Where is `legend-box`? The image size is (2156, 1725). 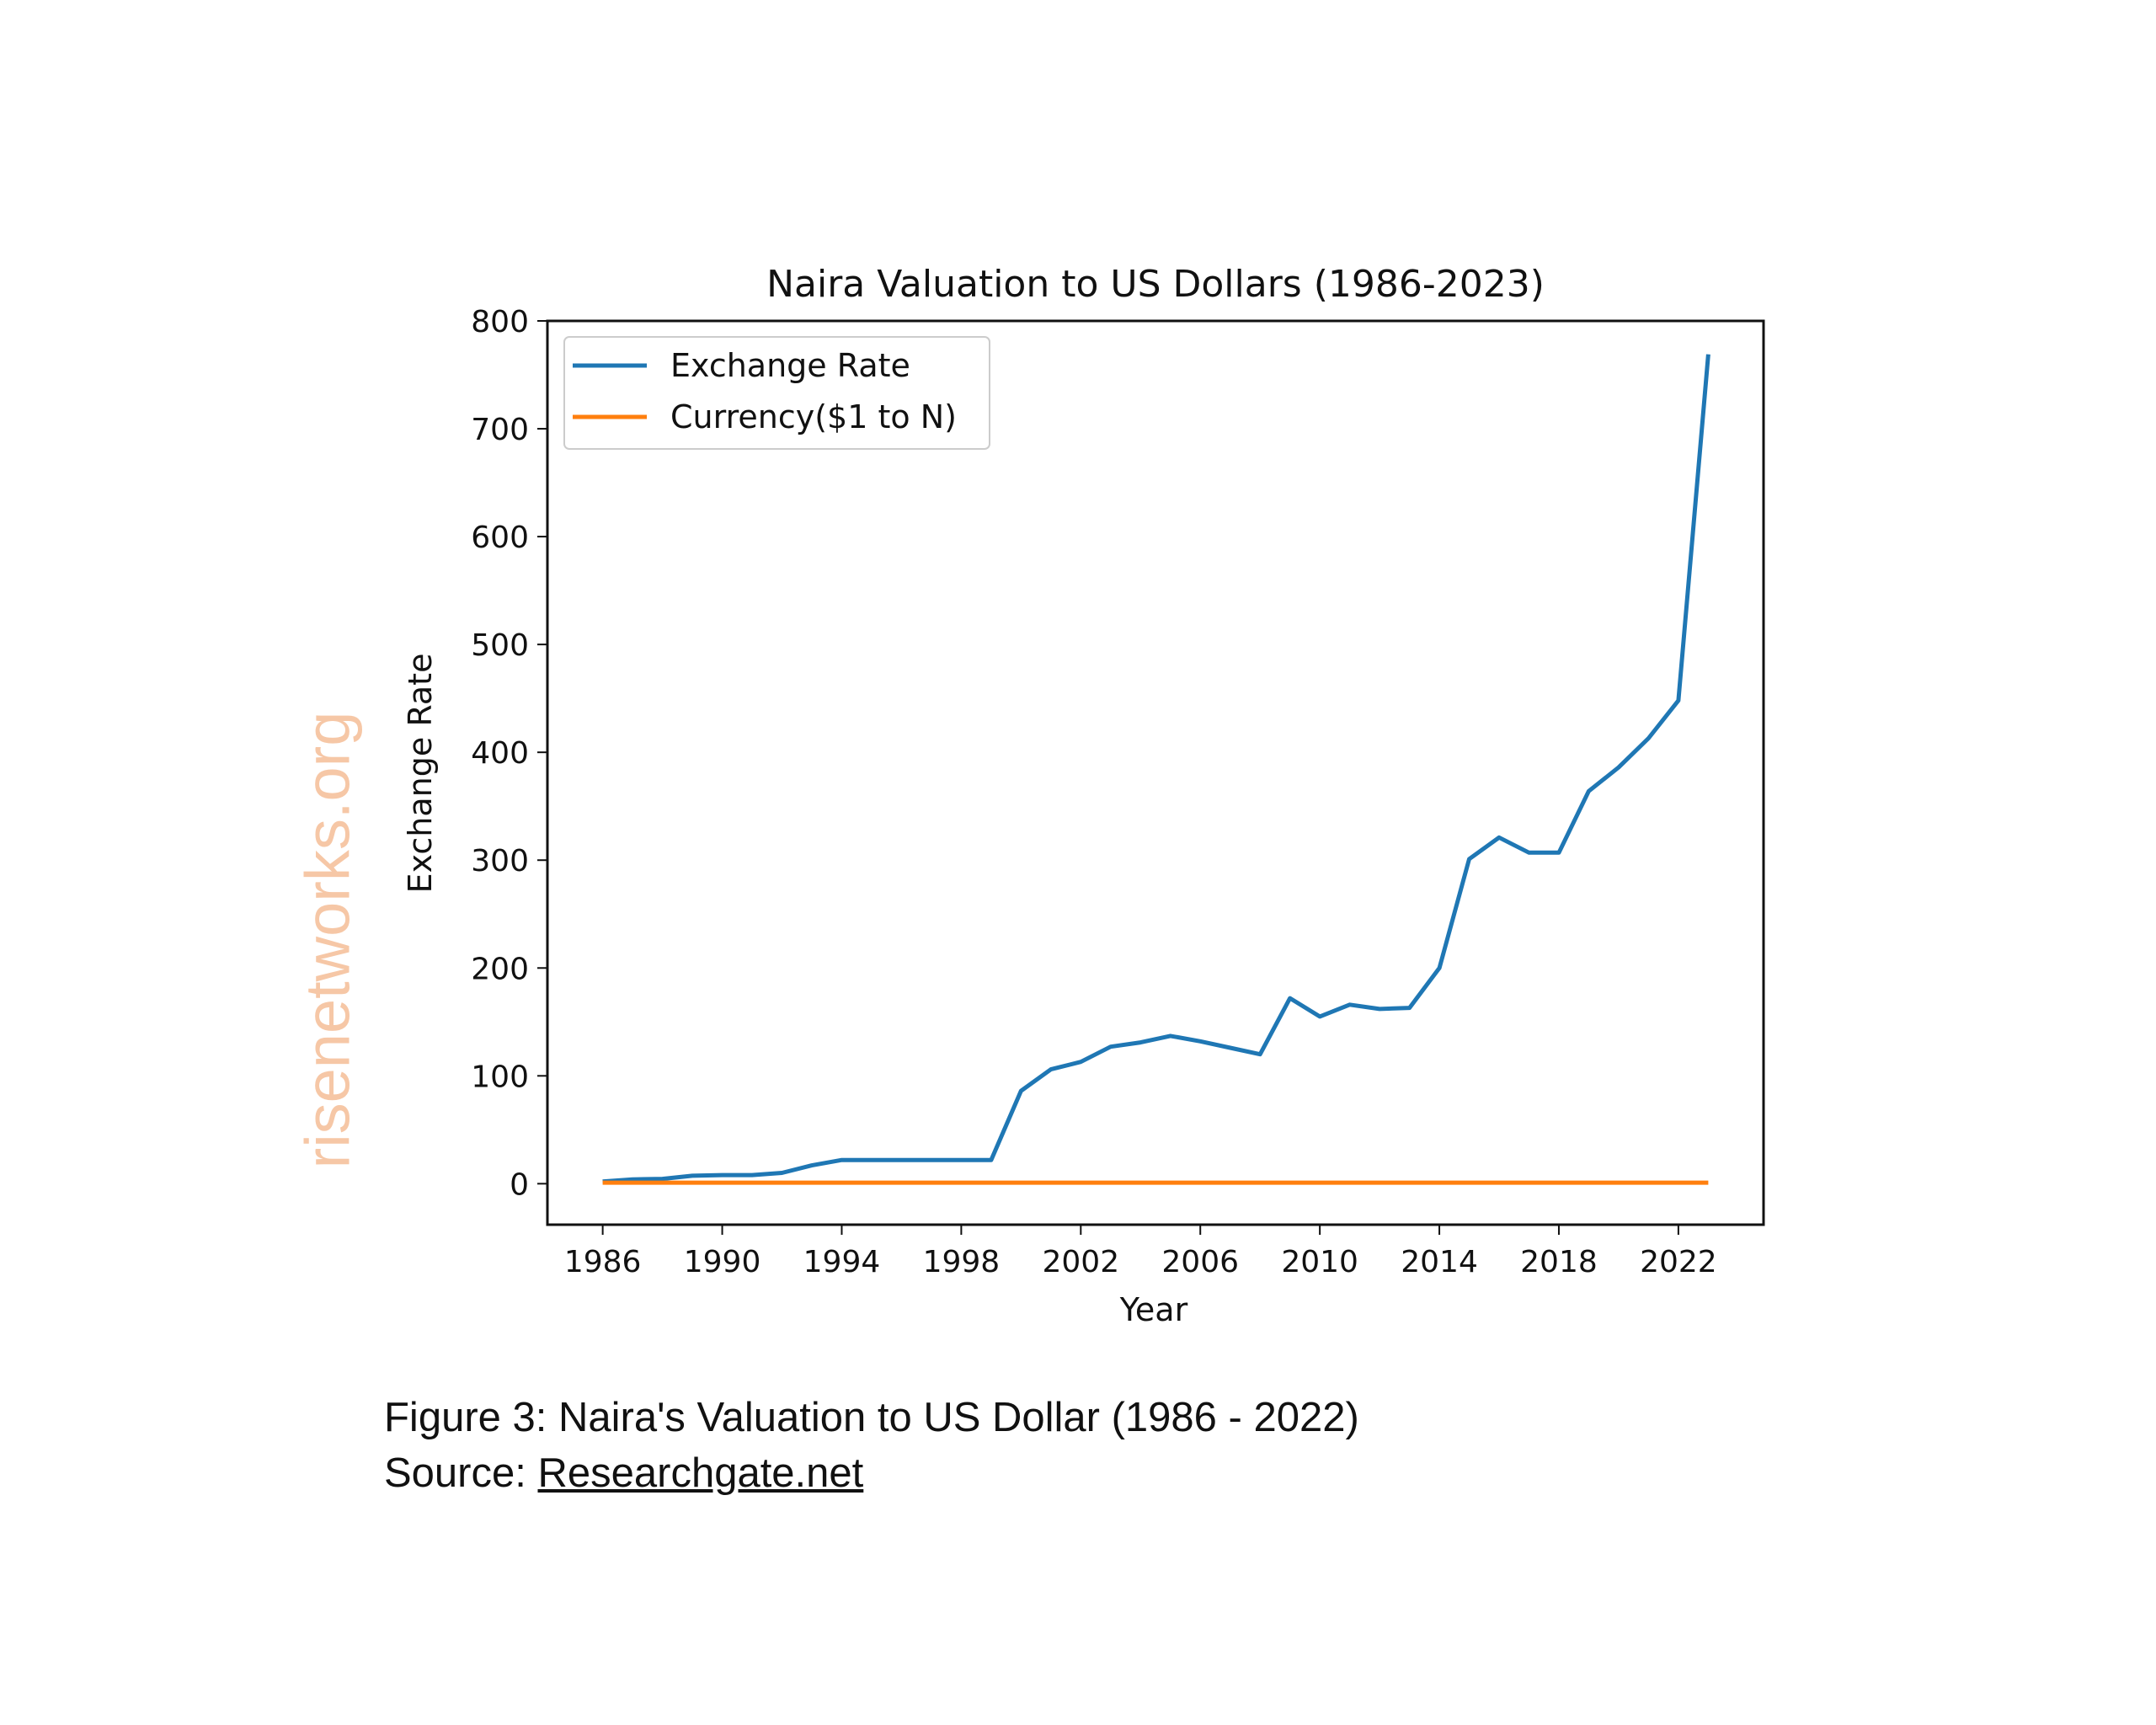
legend-box is located at coordinates (776, 393).